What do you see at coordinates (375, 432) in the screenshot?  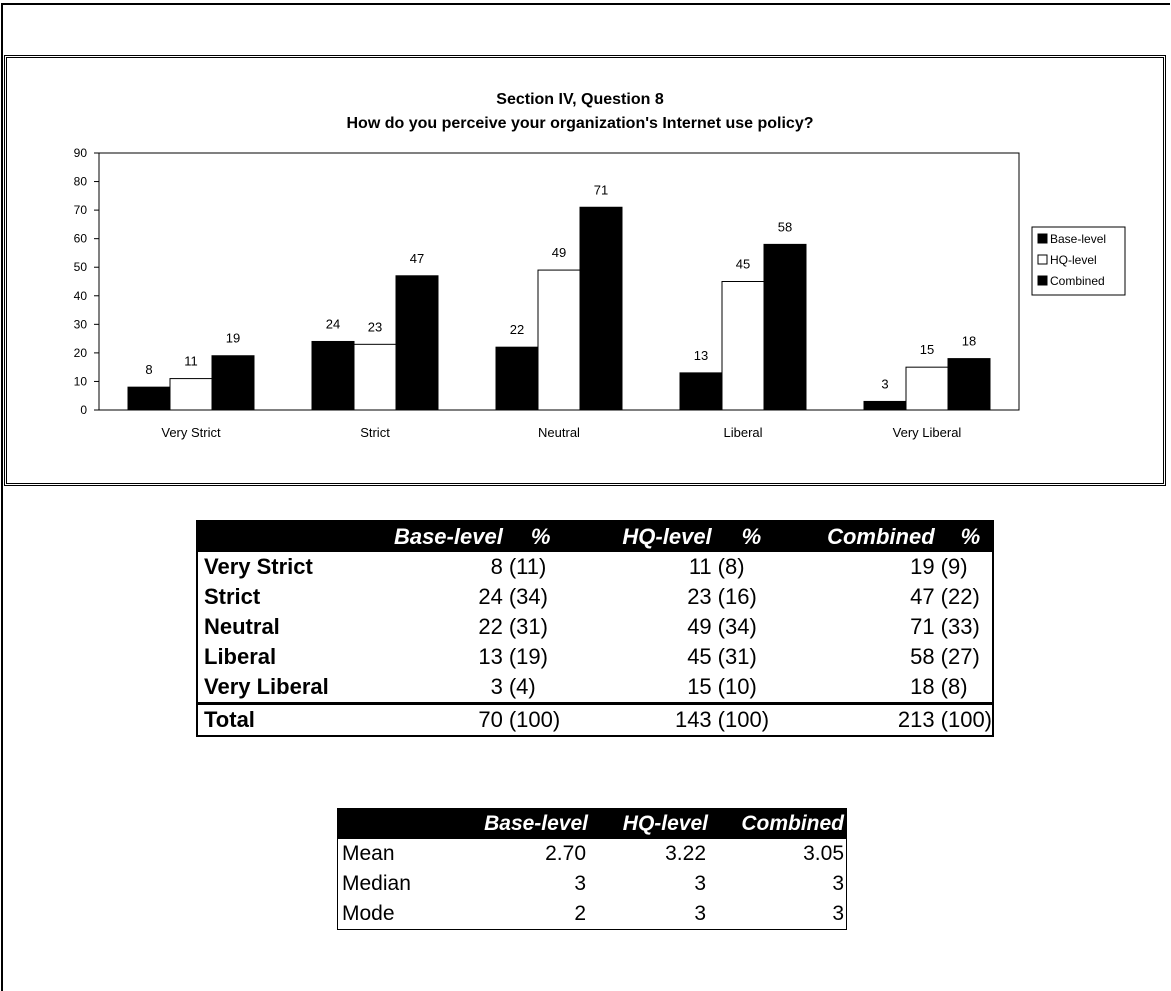 I see `x-category-label: Strict` at bounding box center [375, 432].